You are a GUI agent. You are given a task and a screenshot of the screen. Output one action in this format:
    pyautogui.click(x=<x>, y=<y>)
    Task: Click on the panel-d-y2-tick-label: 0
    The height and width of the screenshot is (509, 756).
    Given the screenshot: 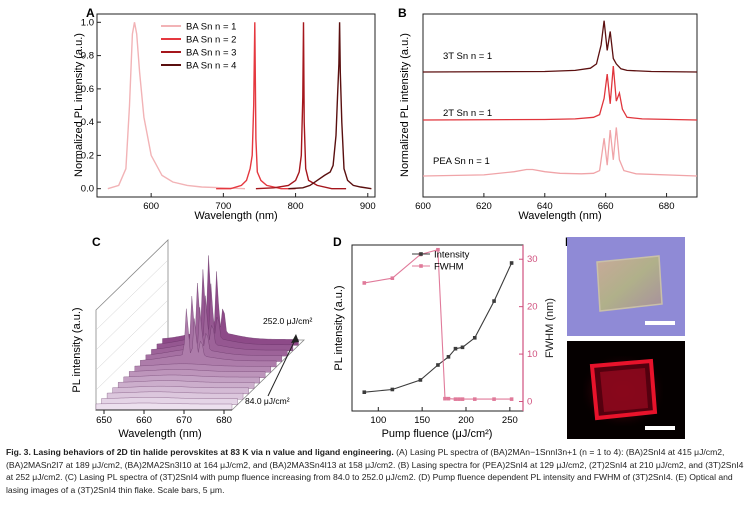 What is the action you would take?
    pyautogui.click(x=529, y=402)
    